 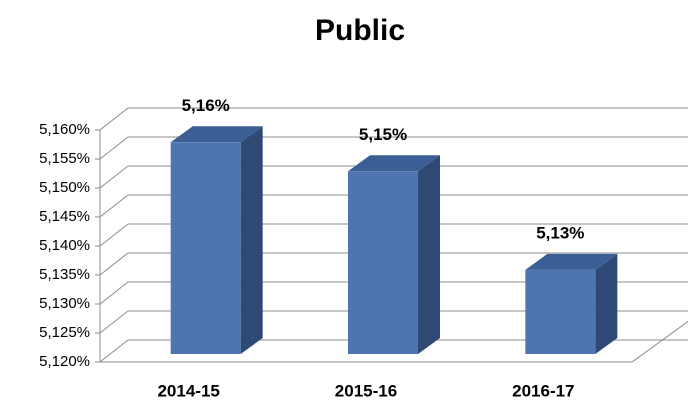 What do you see at coordinates (659, 341) in the screenshot?
I see `floor-edge` at bounding box center [659, 341].